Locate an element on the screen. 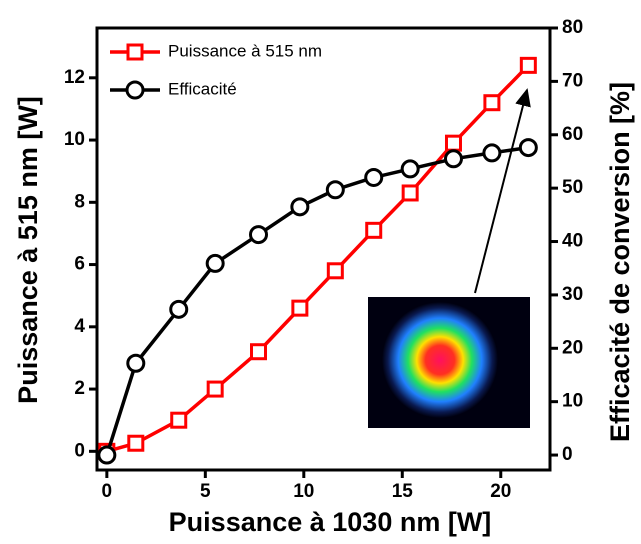 Image resolution: width=641 pixels, height=544 pixels. beam-image is located at coordinates (449, 362).